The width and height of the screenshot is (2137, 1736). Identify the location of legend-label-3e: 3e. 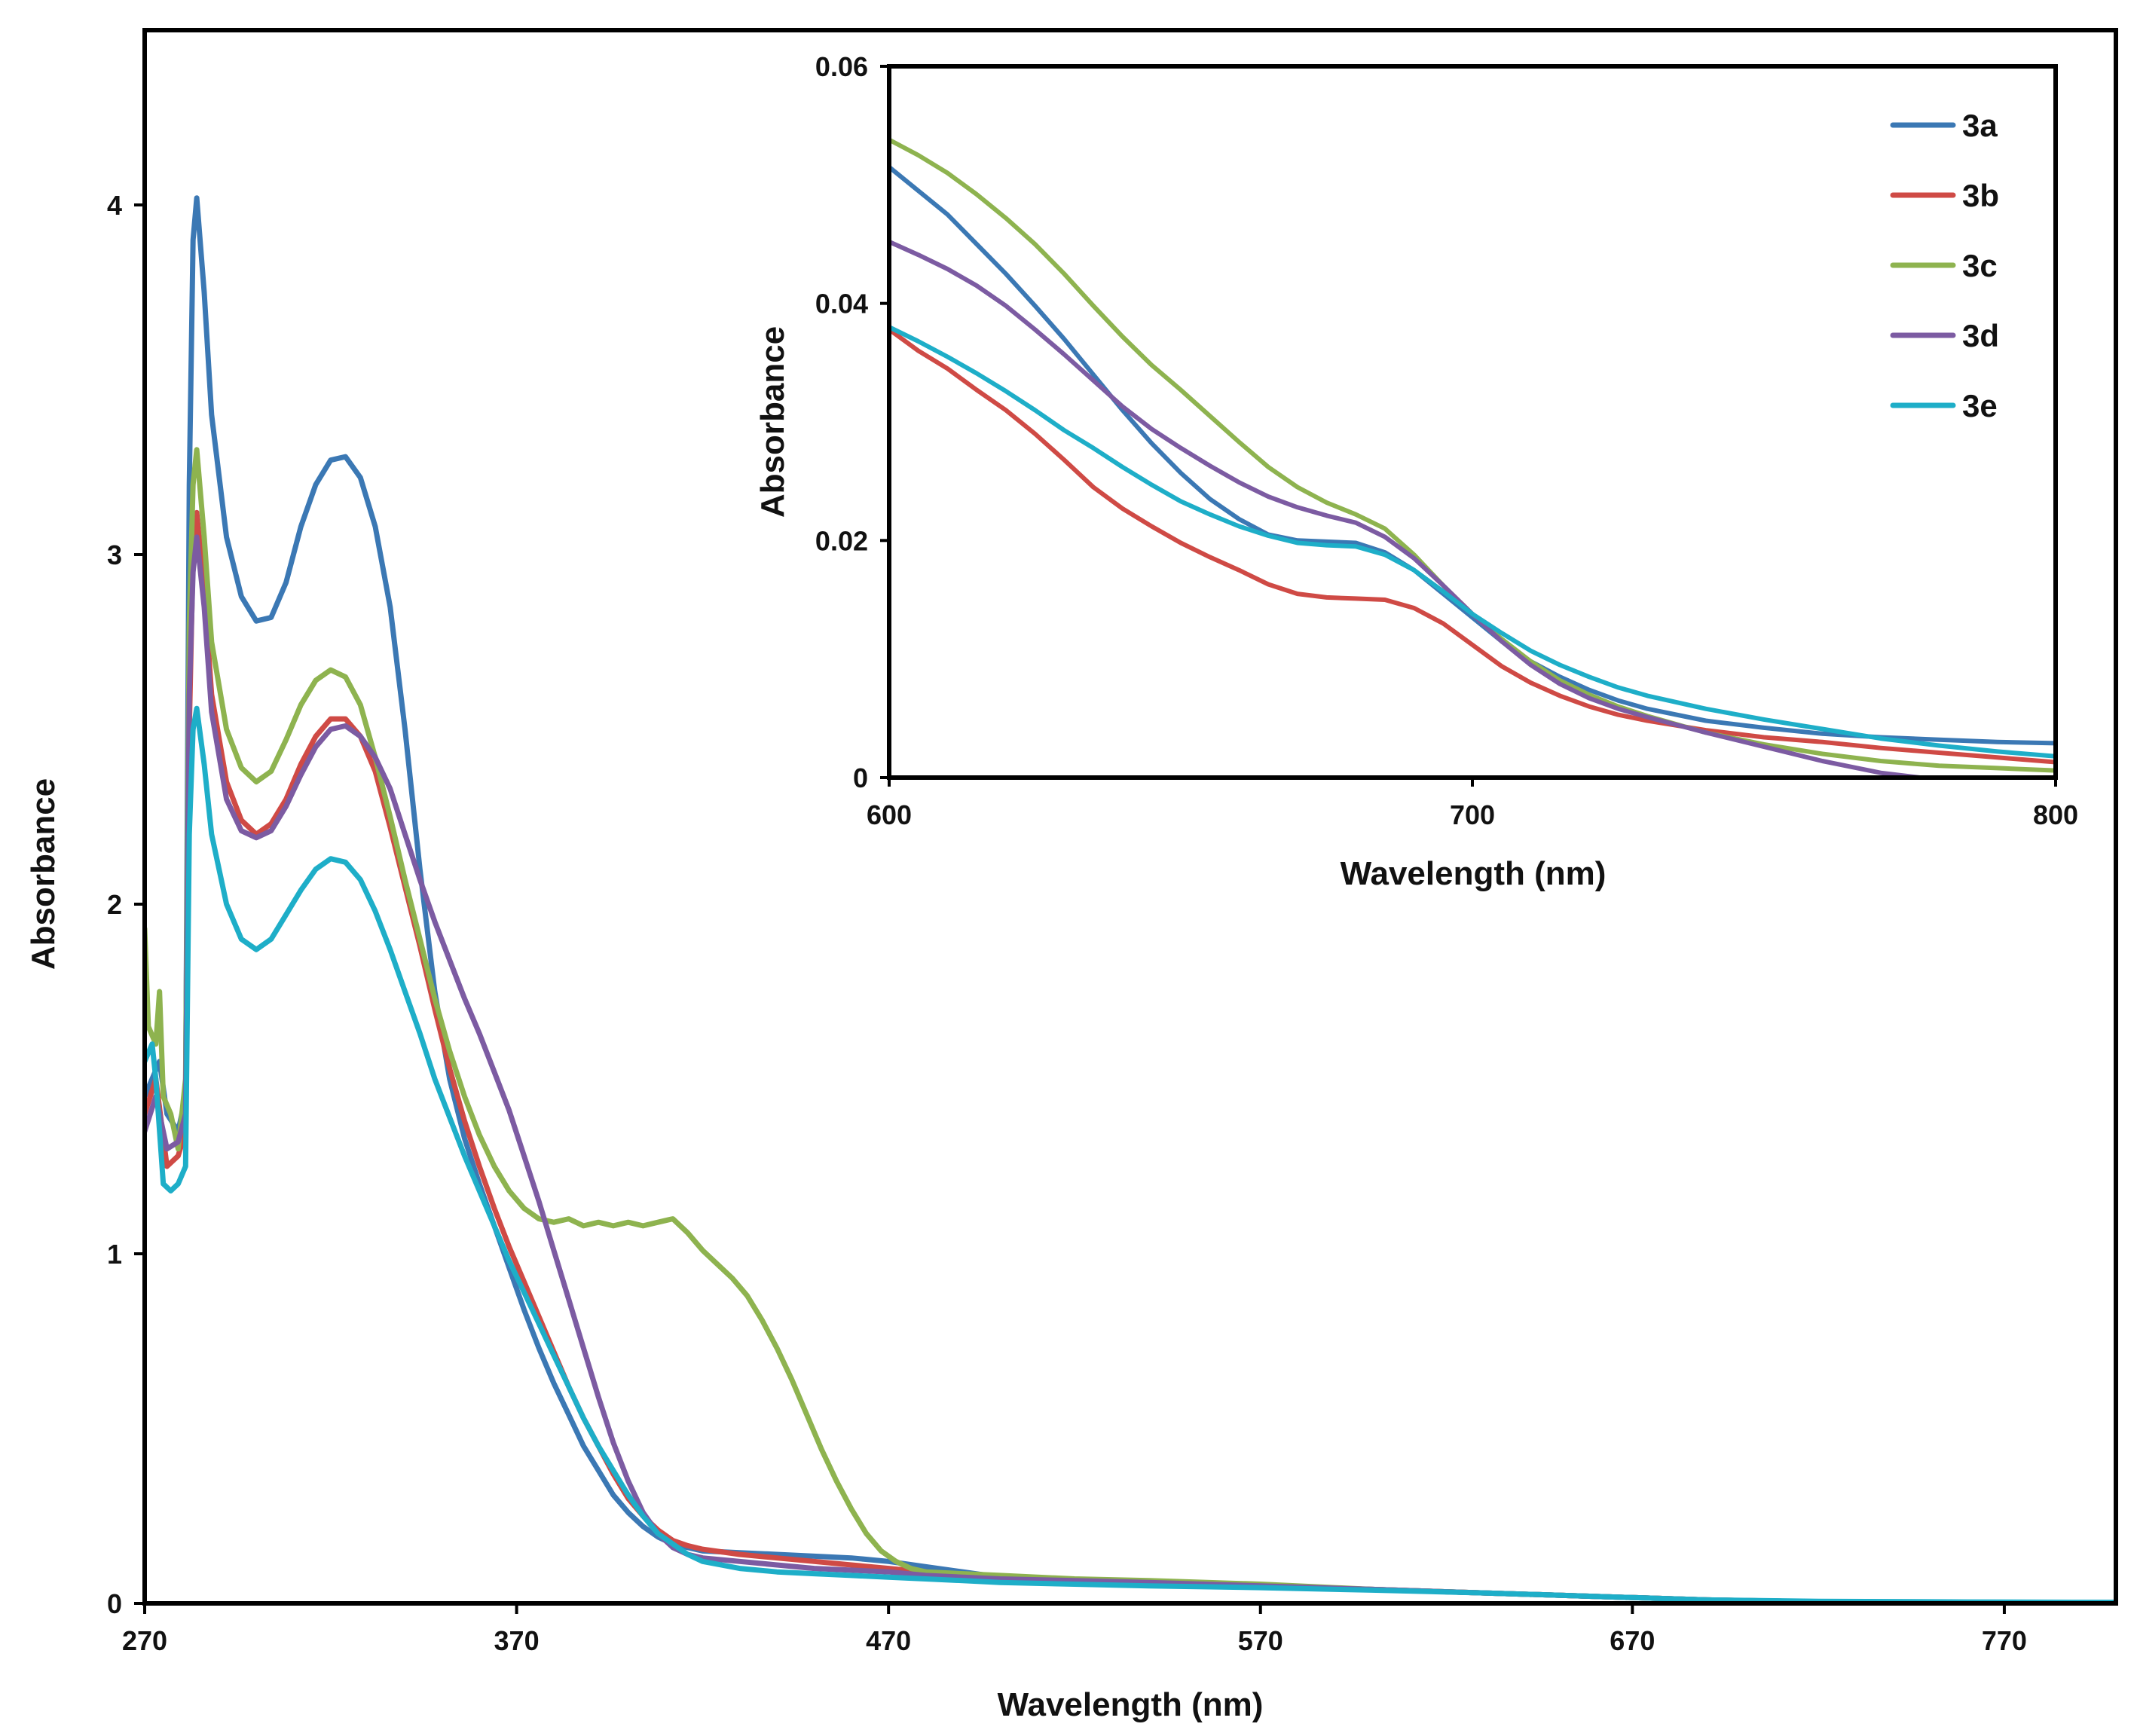
(1980, 406).